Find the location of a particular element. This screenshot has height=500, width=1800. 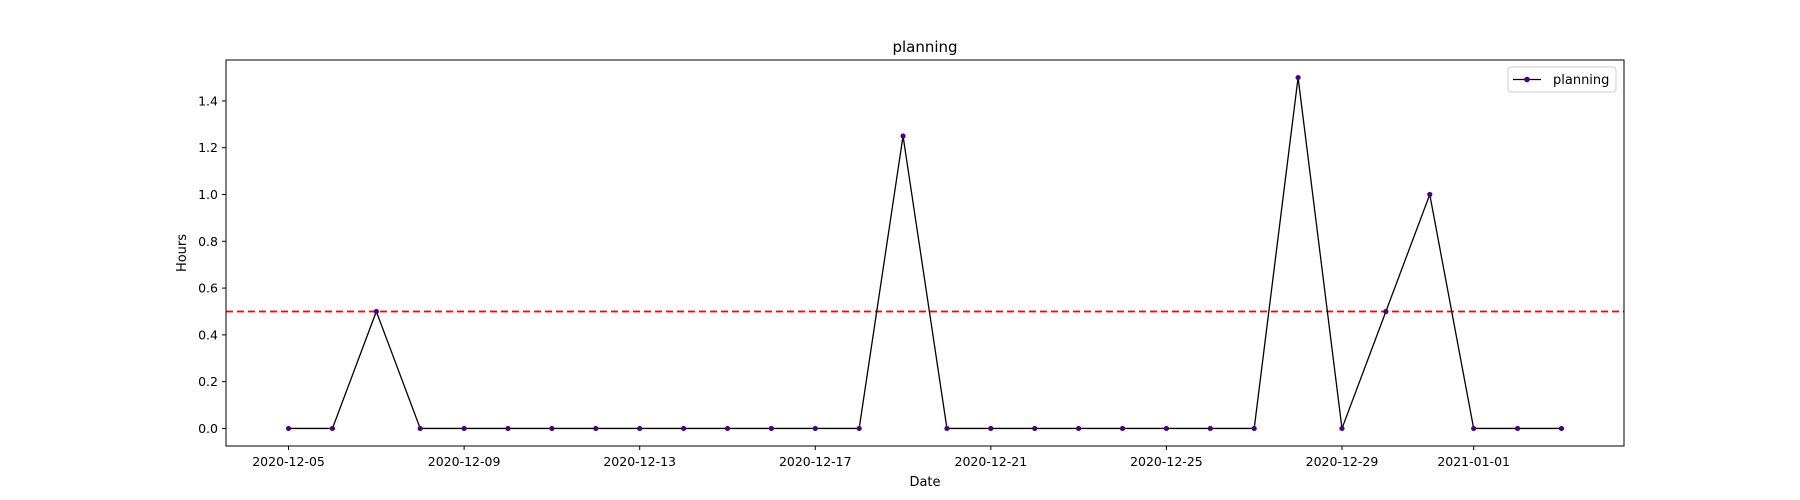

x-tick-label: 2020-12-21 is located at coordinates (991, 461).